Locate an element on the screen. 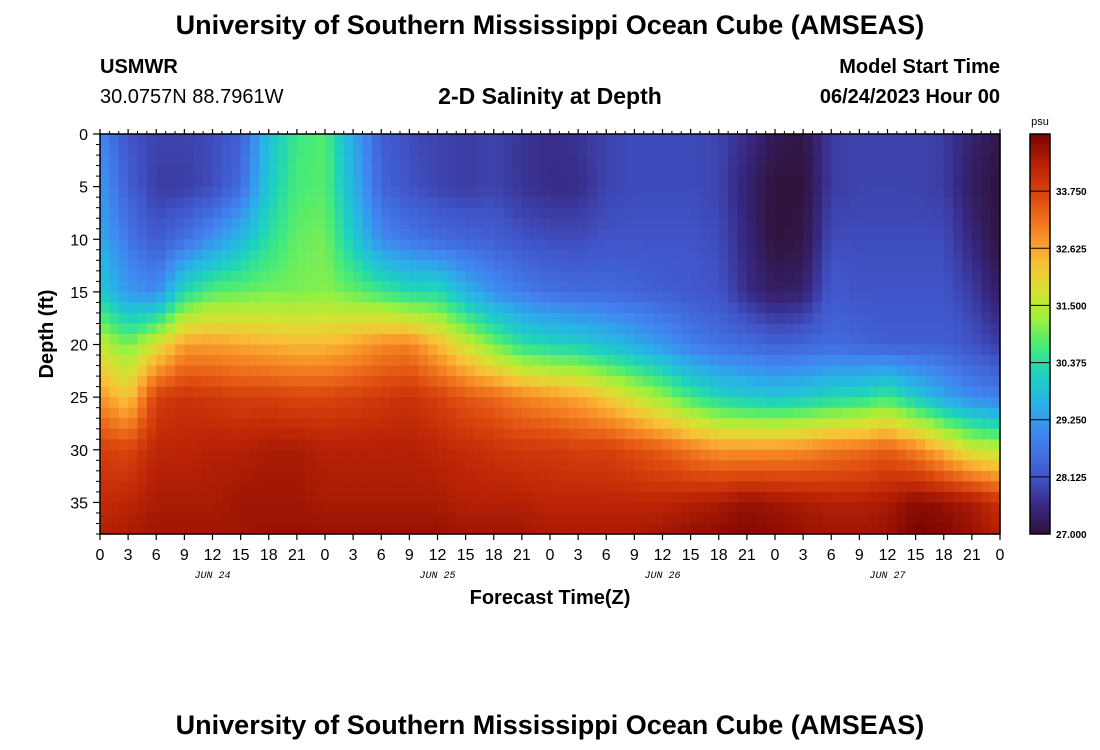 The height and width of the screenshot is (750, 1100). colorbar-tick-label: 31.500 is located at coordinates (1071, 306).